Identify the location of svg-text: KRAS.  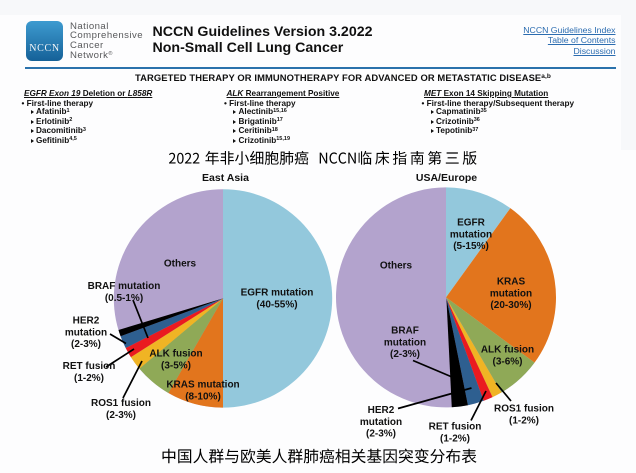
(511, 282).